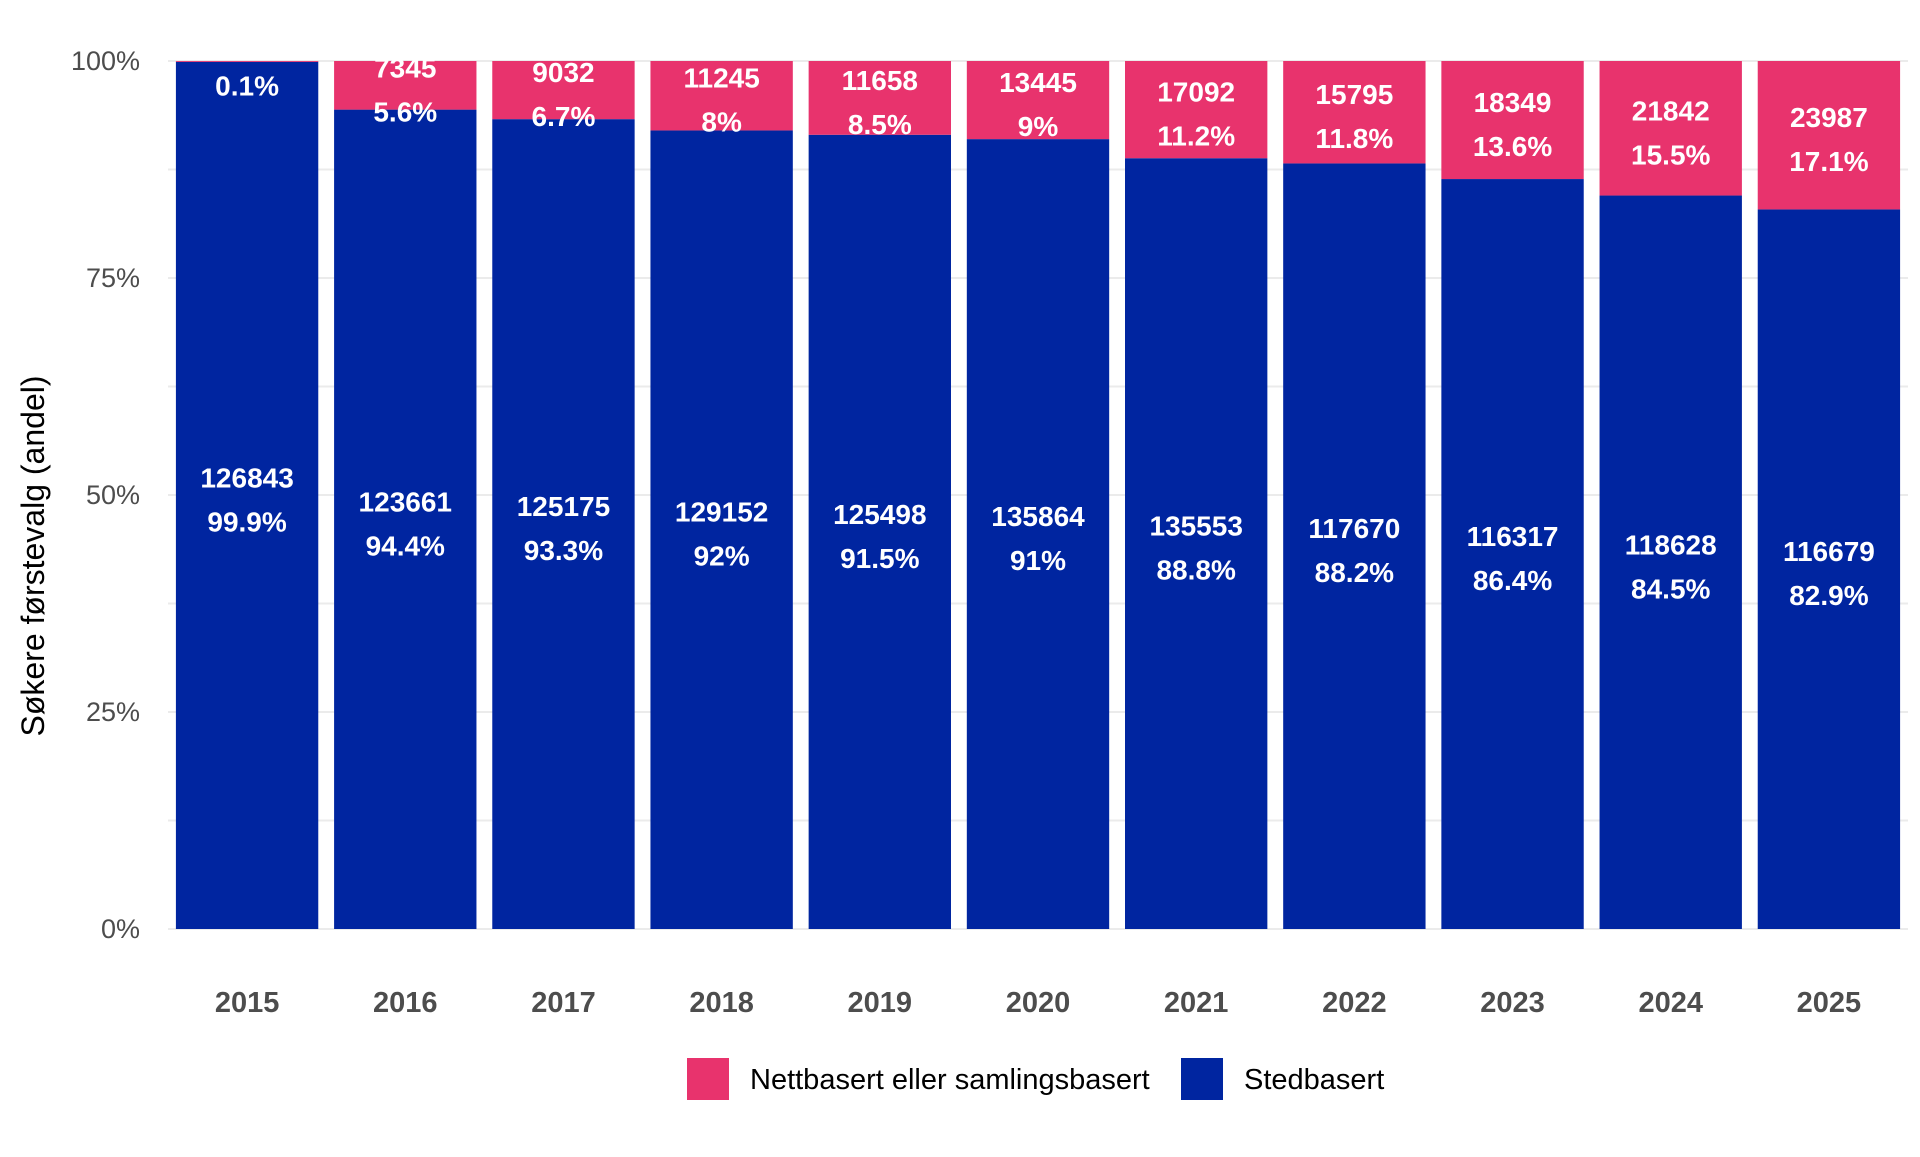 This screenshot has height=1157, width=1920. Describe the element at coordinates (1314, 1080) in the screenshot. I see `legend-label: Stedbasert` at that location.